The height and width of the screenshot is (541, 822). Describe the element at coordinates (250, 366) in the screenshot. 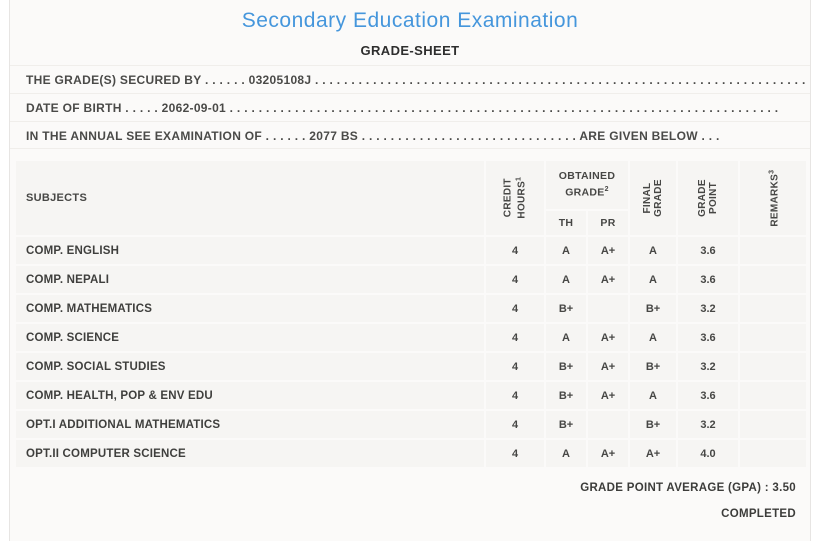

I see `subject-cell: COMP. SOCIAL STUDIES` at that location.